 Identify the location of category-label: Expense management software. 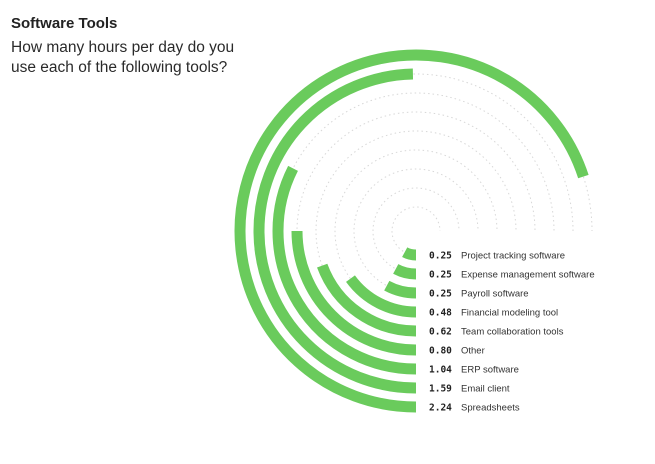
(528, 275).